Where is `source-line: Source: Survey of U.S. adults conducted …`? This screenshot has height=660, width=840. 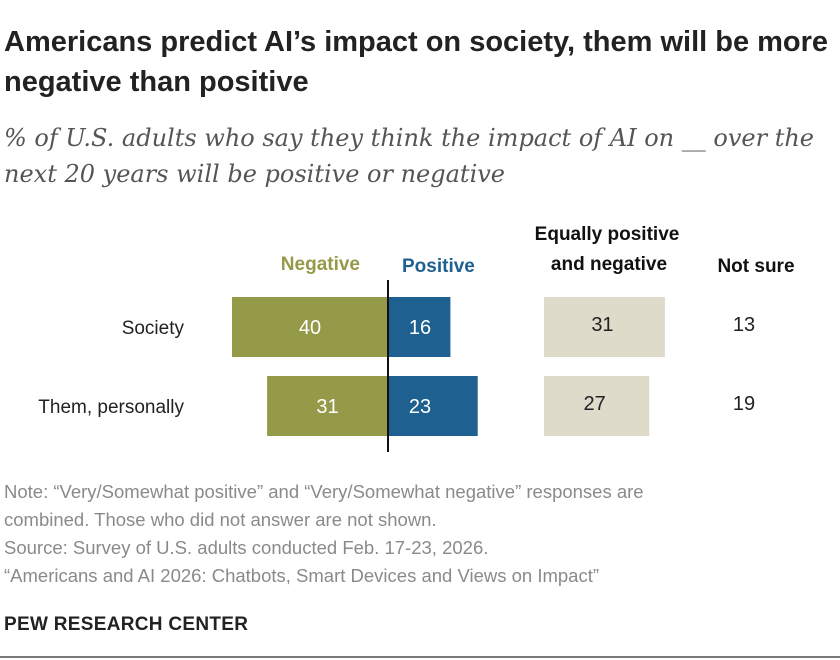 source-line: Source: Survey of U.S. adults conducted … is located at coordinates (246, 547).